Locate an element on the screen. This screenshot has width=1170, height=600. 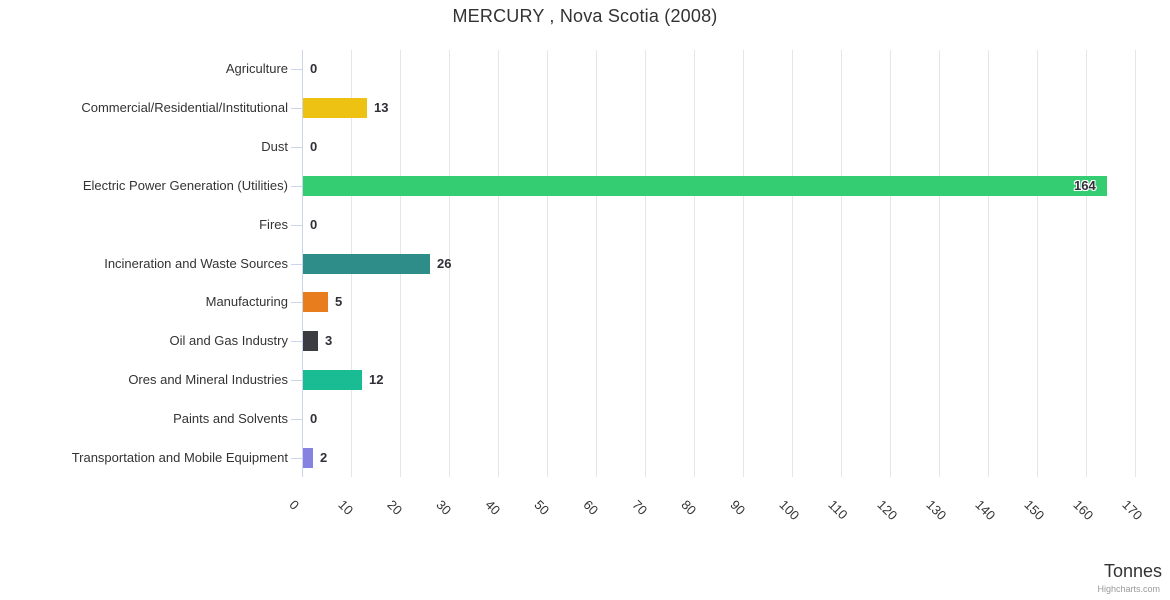
category-label: Electric Power Generation (Utilities) is located at coordinates (185, 185).